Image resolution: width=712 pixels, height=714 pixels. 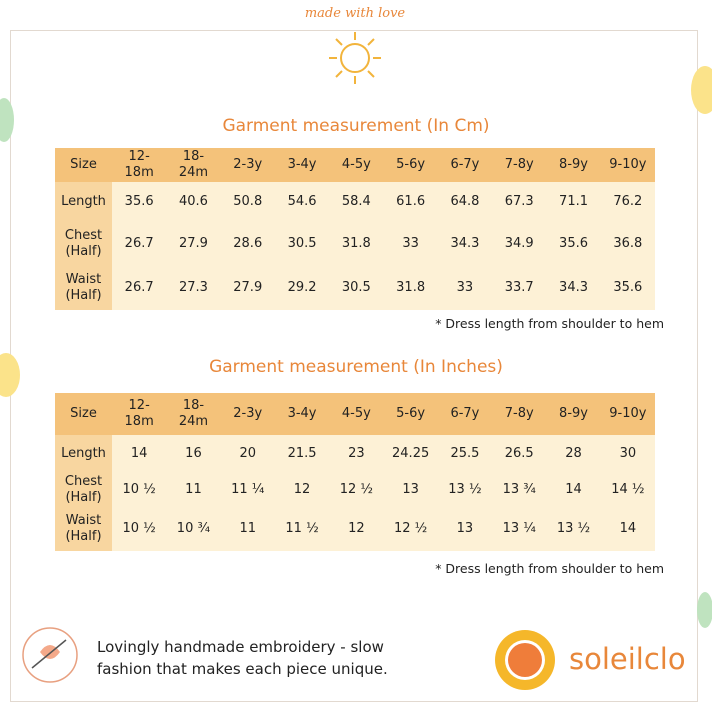 I want to click on cell: 40.6, so click(x=193, y=202).